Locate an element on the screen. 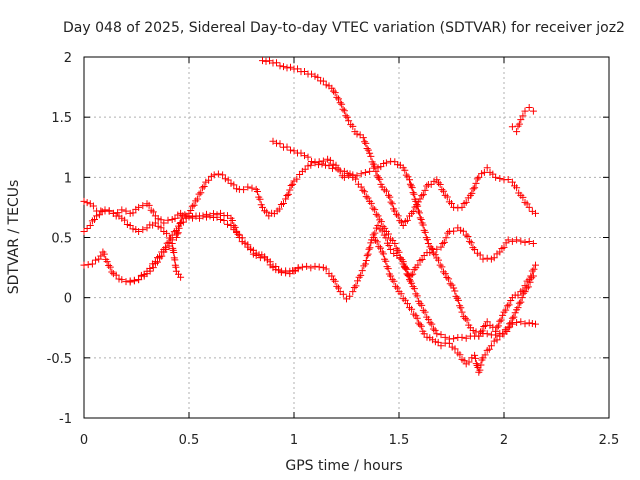 The width and height of the screenshot is (640, 480). y-tick-label: 0 is located at coordinates (68, 299).